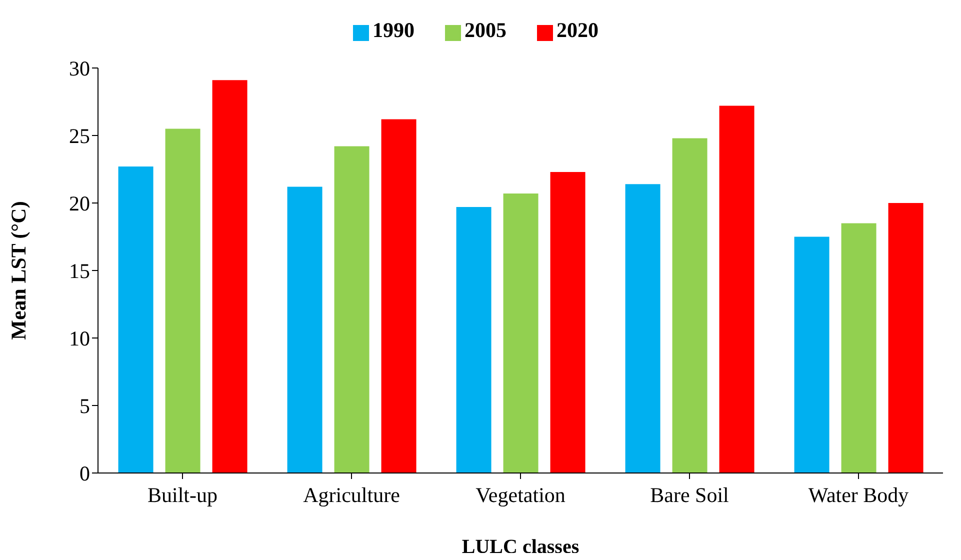 Image resolution: width=961 pixels, height=560 pixels. What do you see at coordinates (182, 494) in the screenshot?
I see `x-tick-label: Built-up` at bounding box center [182, 494].